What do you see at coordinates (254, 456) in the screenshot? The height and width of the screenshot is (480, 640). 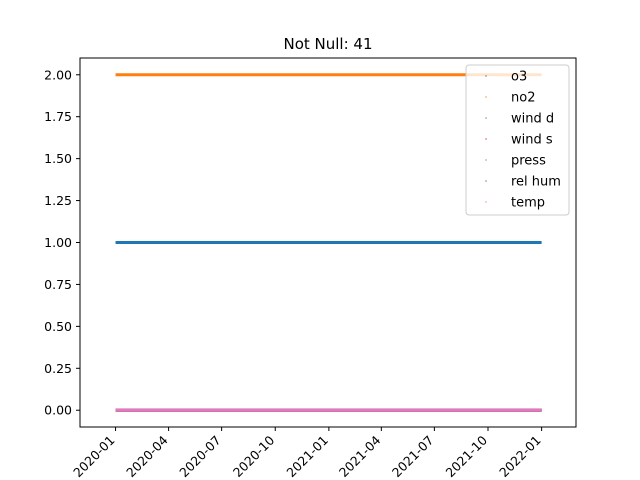 I see `x-tick-label: 2020-10` at bounding box center [254, 456].